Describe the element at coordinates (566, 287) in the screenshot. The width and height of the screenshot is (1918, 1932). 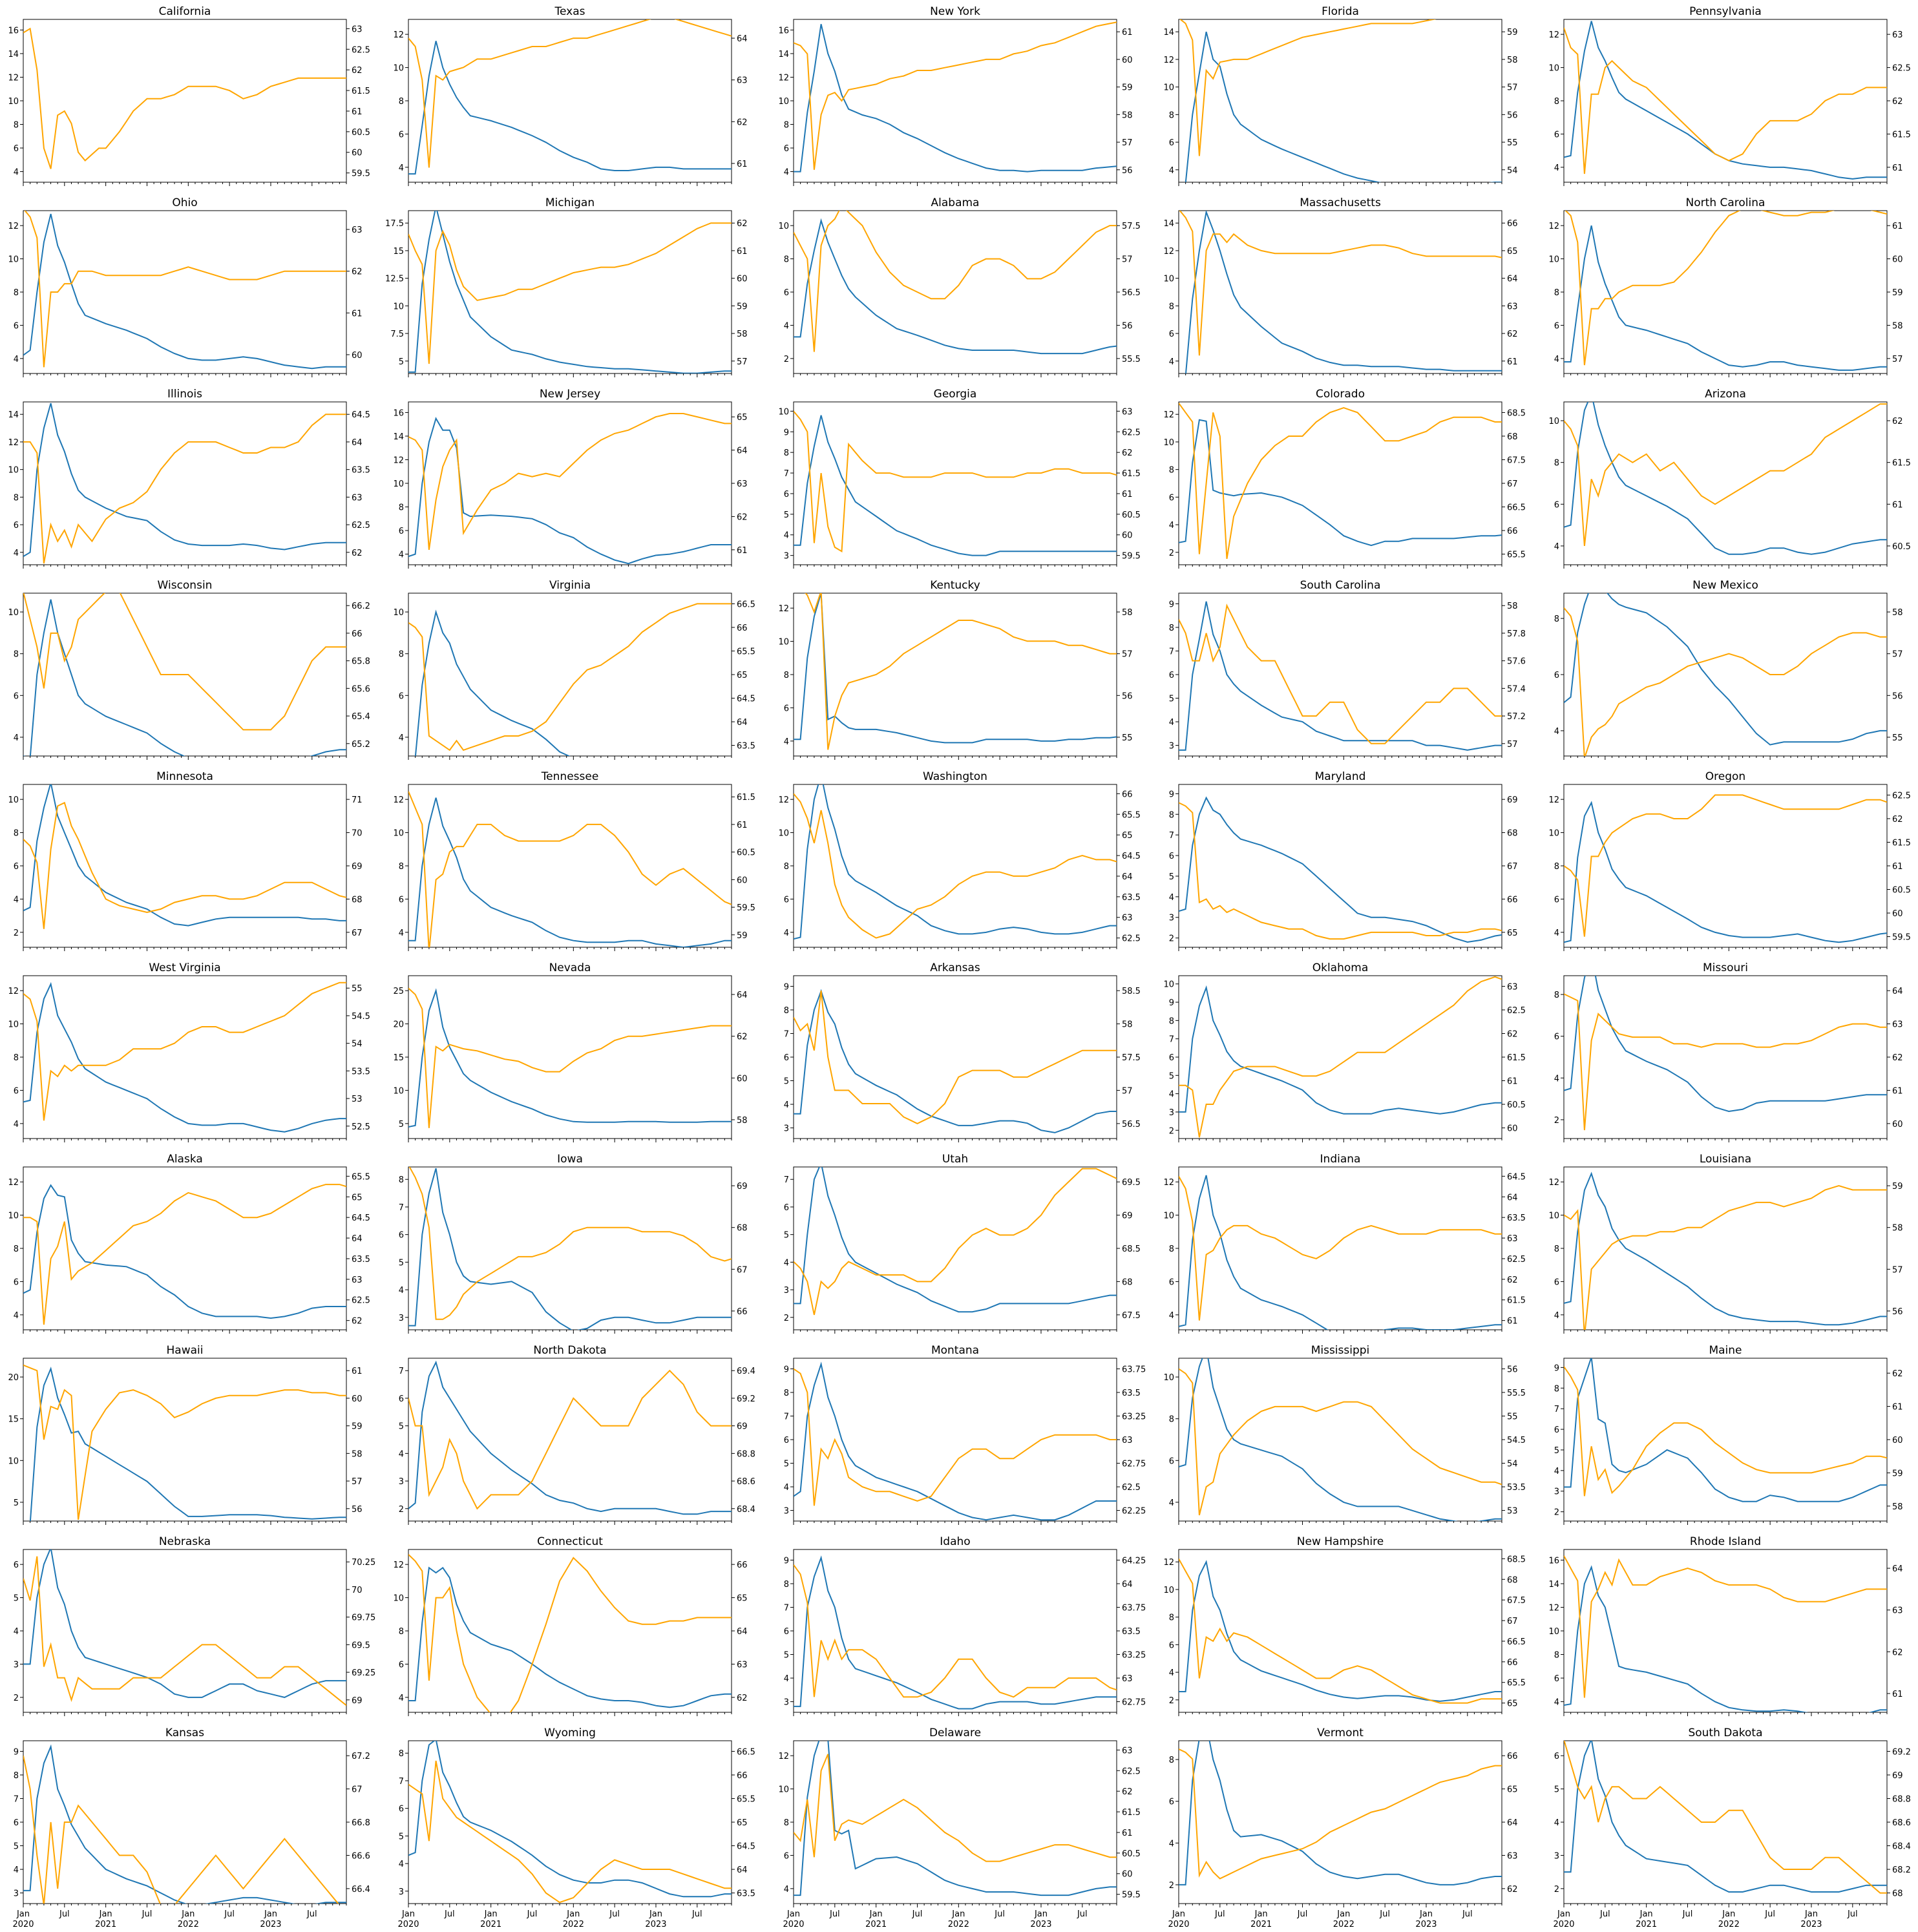
I see `panel-michigan: Michigan 5 7.5 10 12.5 15 17.5 57 58 59 60 61 62` at that location.